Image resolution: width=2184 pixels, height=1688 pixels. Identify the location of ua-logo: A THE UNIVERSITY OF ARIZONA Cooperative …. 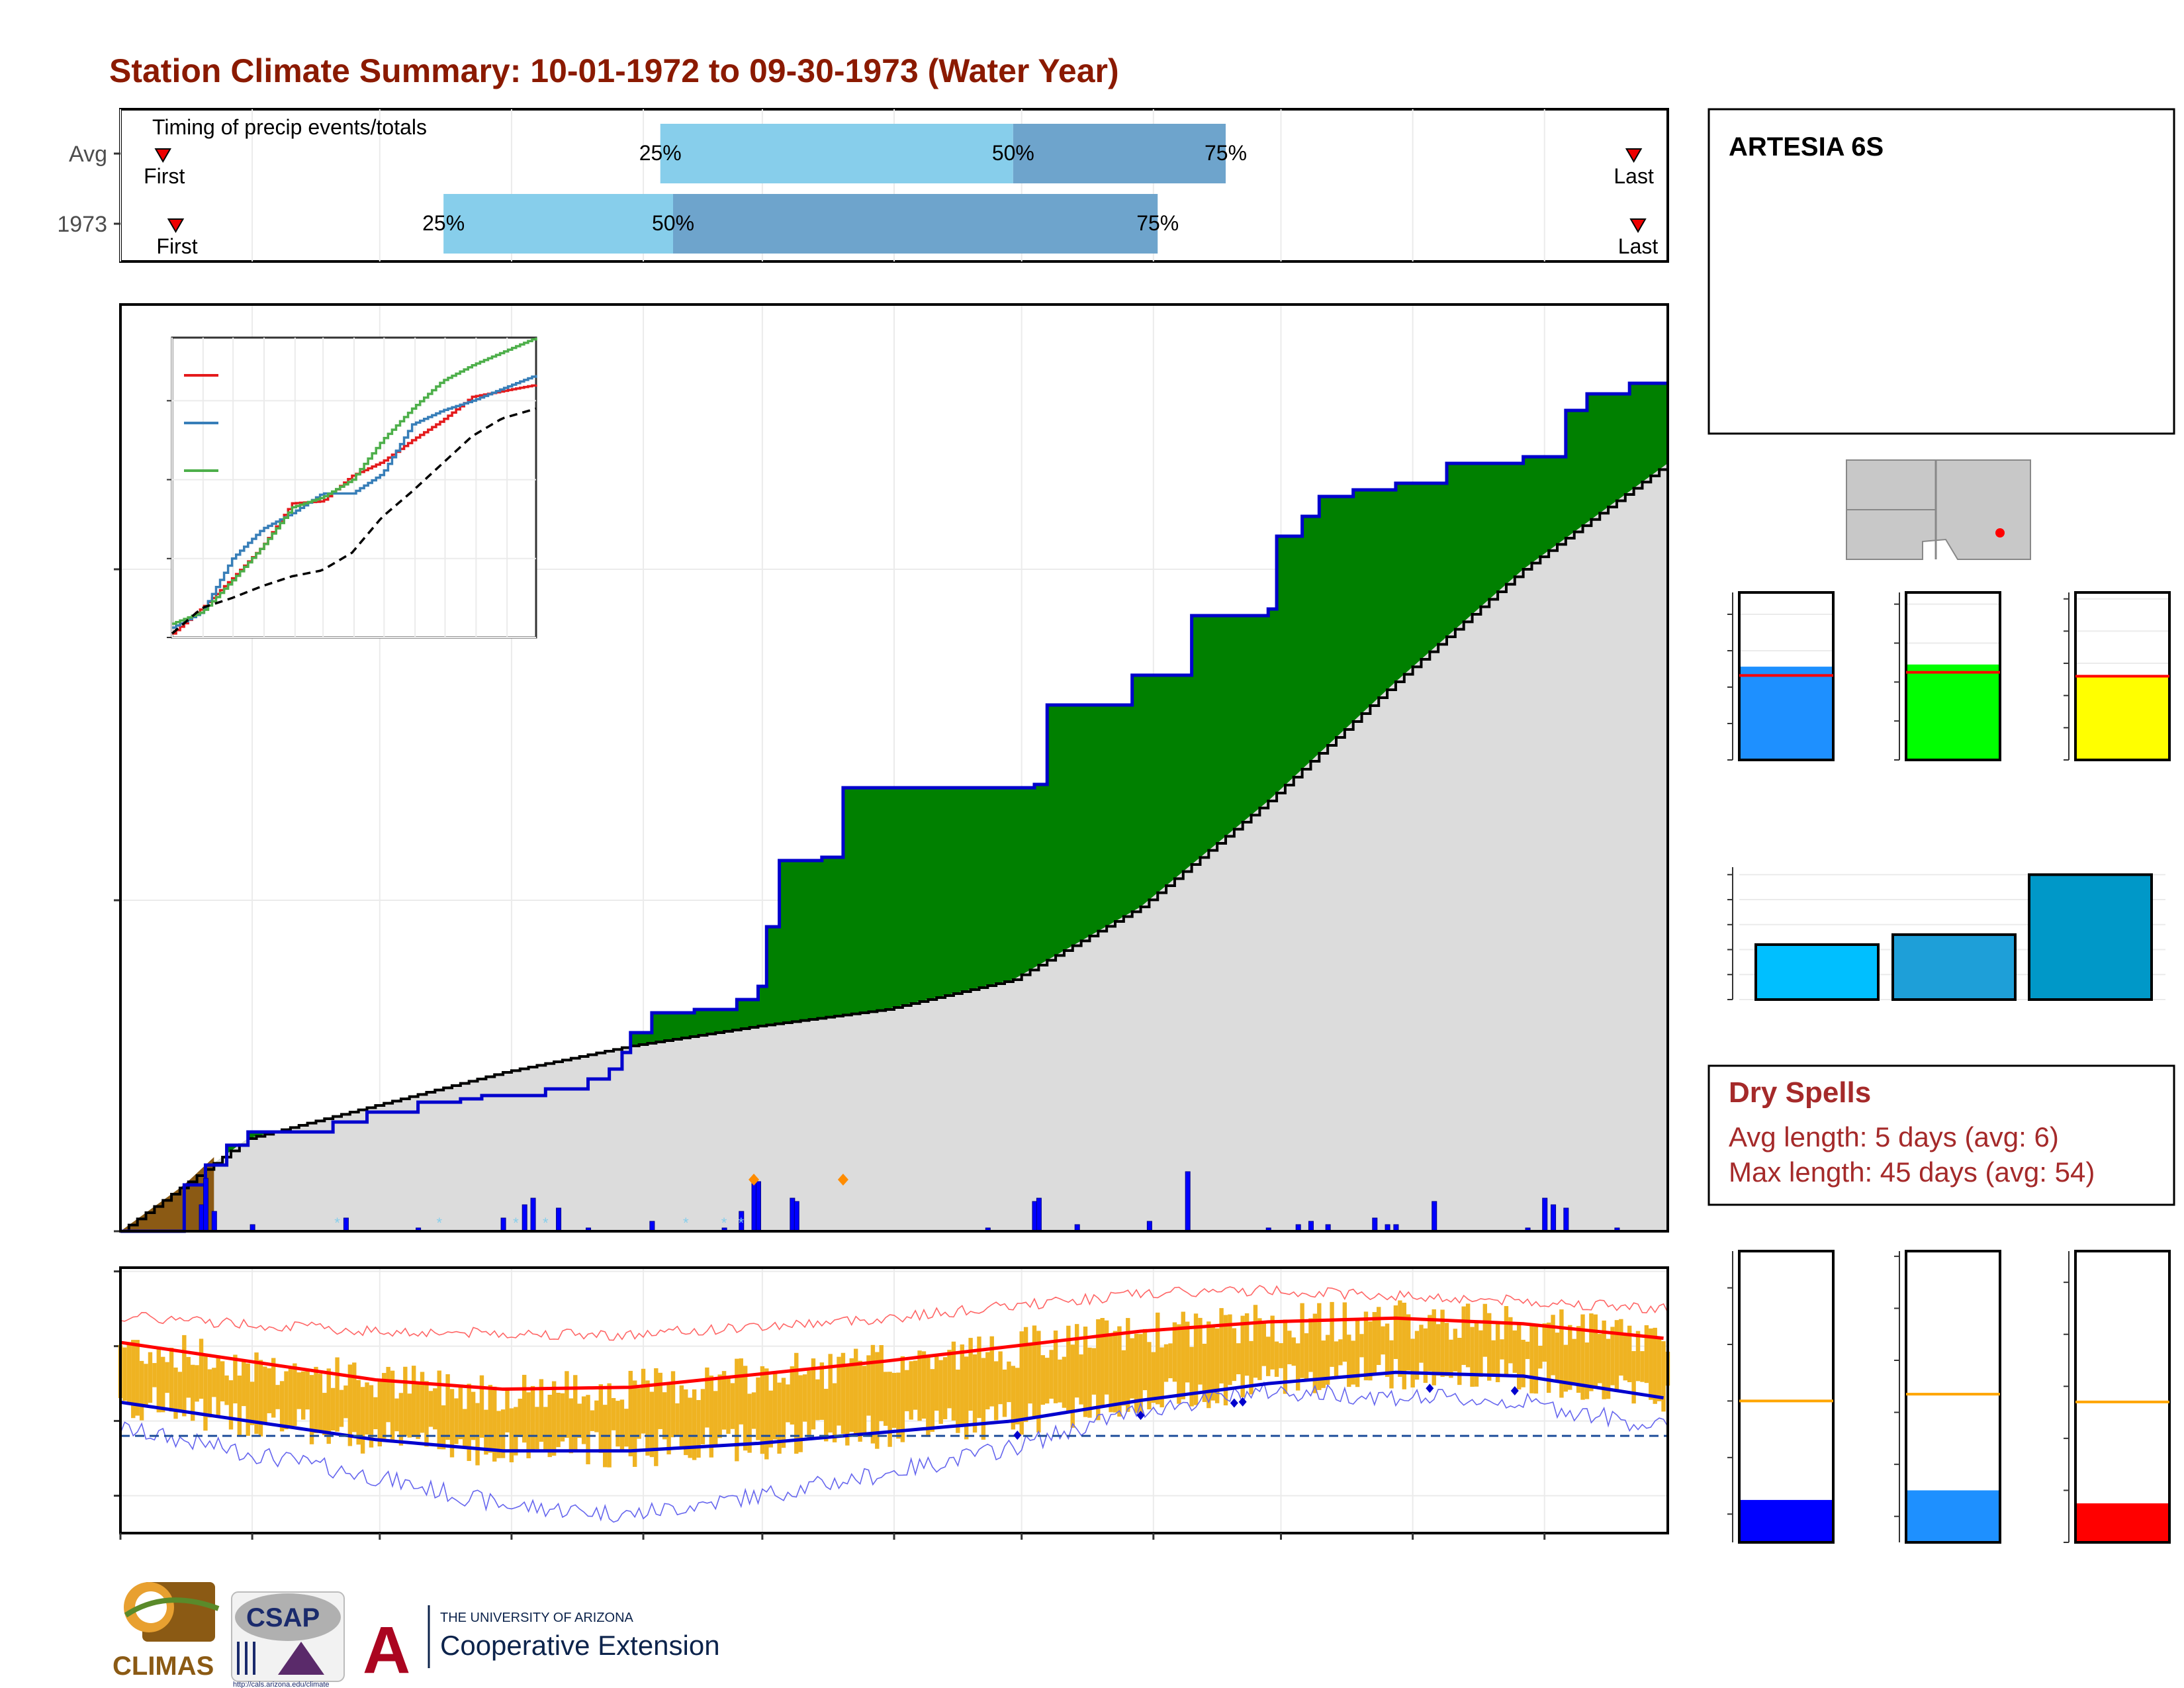
(541, 1646).